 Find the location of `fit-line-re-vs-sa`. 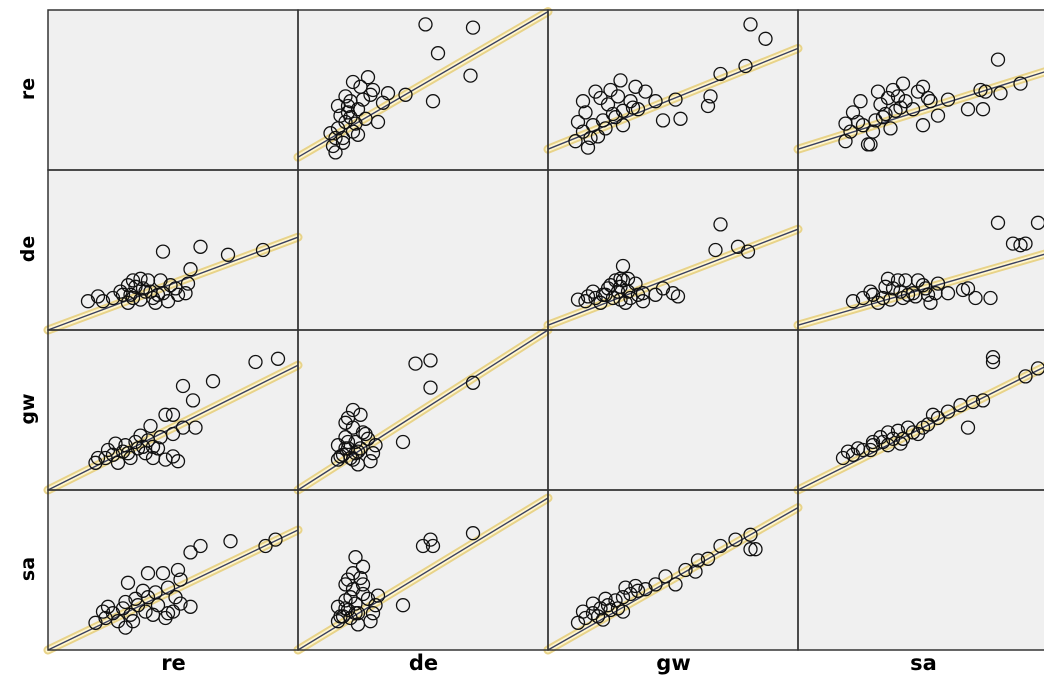

fit-line-re-vs-sa is located at coordinates (918, 110).